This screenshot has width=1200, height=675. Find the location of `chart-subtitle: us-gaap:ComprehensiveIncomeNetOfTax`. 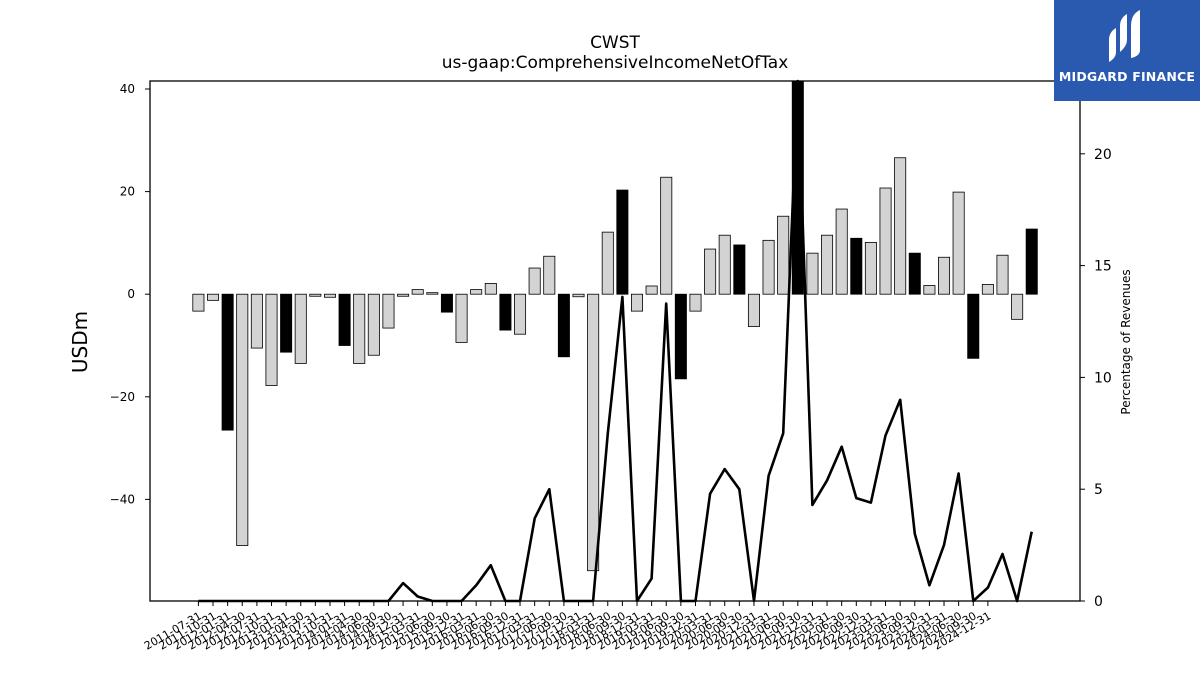

chart-subtitle: us-gaap:ComprehensiveIncomeNetOfTax is located at coordinates (615, 63).